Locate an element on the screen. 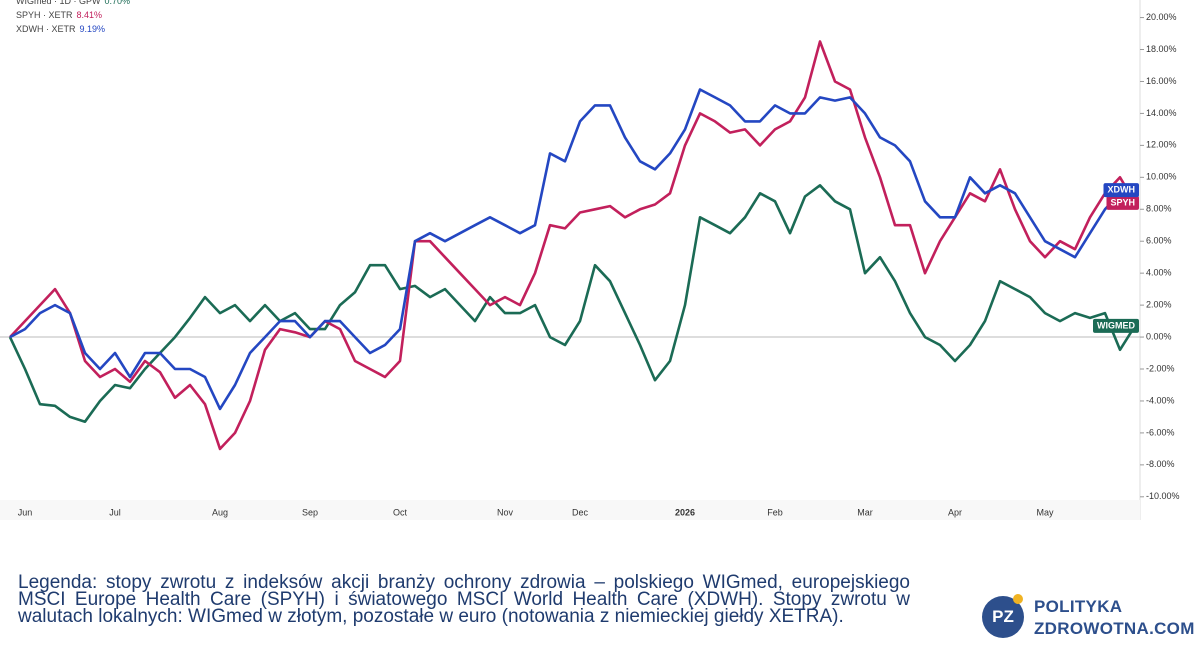 The image size is (1200, 646). legend-name: XDWH · XETR is located at coordinates (46, 29).